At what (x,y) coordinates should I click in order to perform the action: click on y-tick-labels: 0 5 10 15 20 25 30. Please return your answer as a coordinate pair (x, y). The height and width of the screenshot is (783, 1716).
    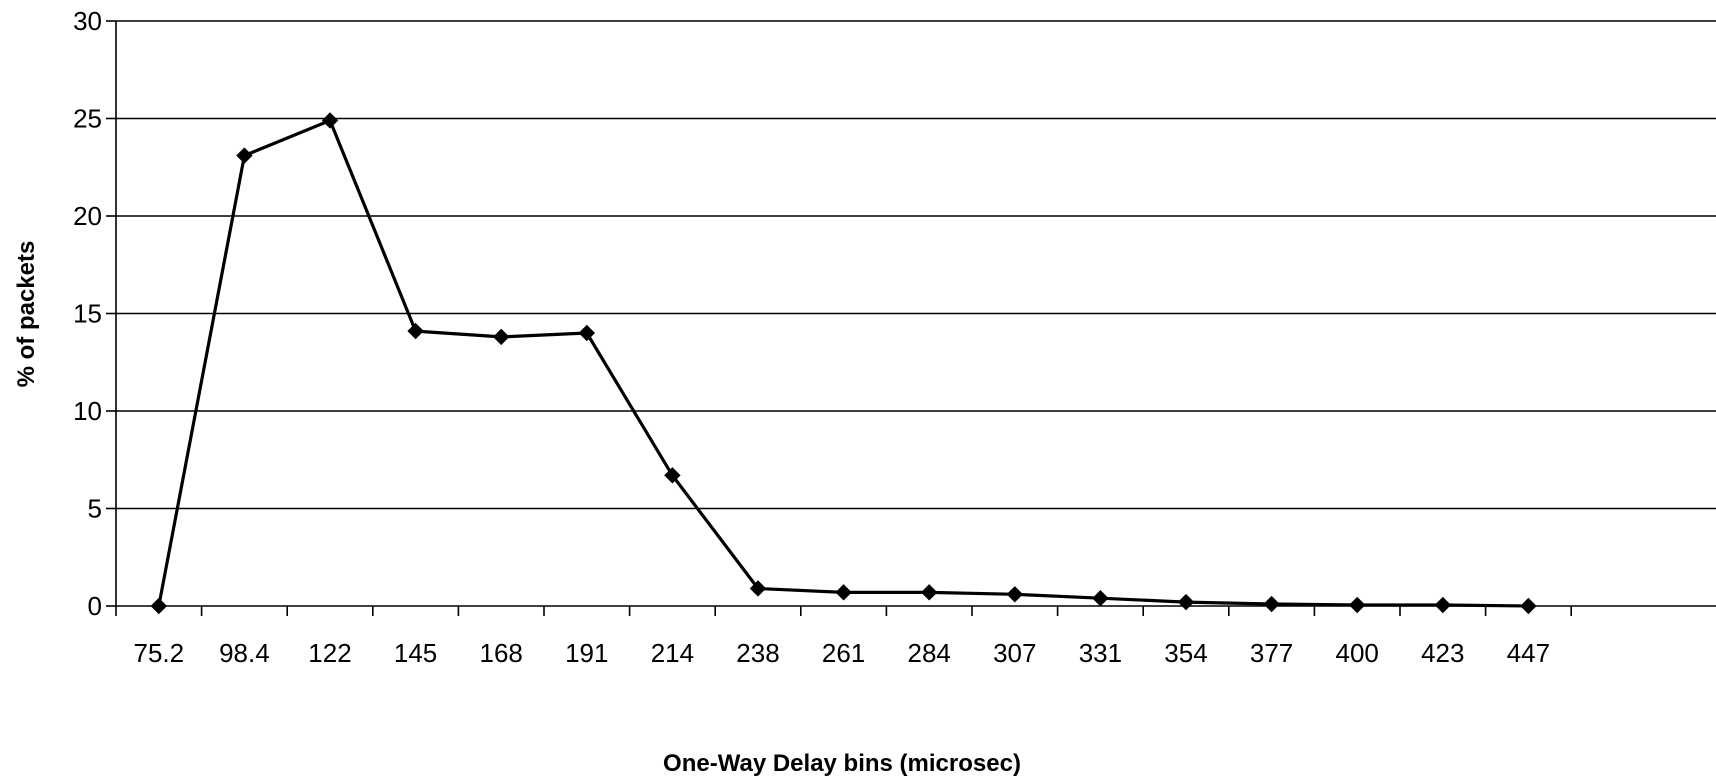
    Looking at the image, I should click on (87, 313).